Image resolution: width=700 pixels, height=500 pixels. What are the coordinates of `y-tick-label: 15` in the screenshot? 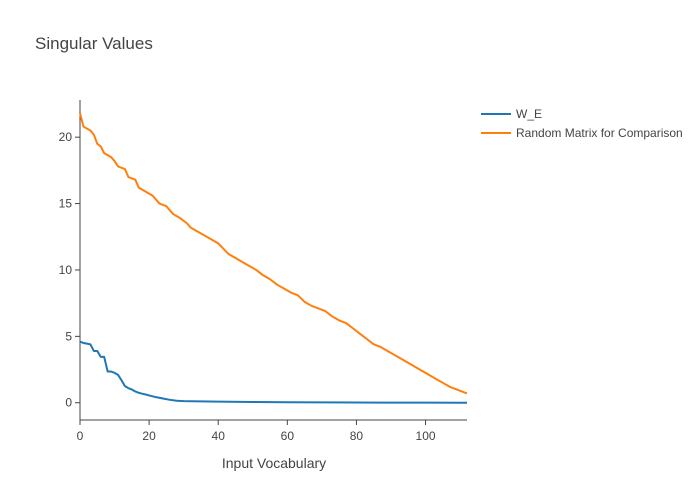 It's located at (66, 204).